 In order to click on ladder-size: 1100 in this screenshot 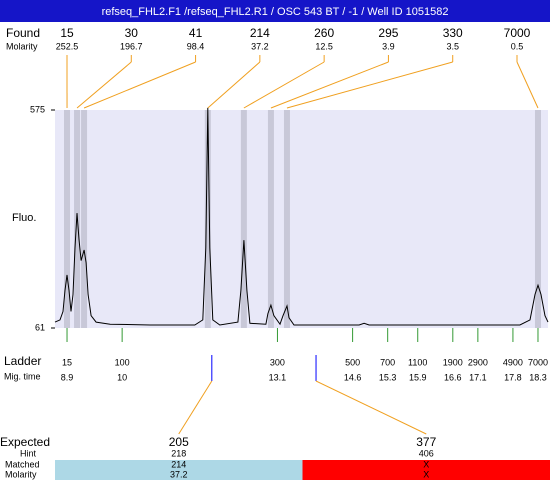, I will do `click(417, 362)`.